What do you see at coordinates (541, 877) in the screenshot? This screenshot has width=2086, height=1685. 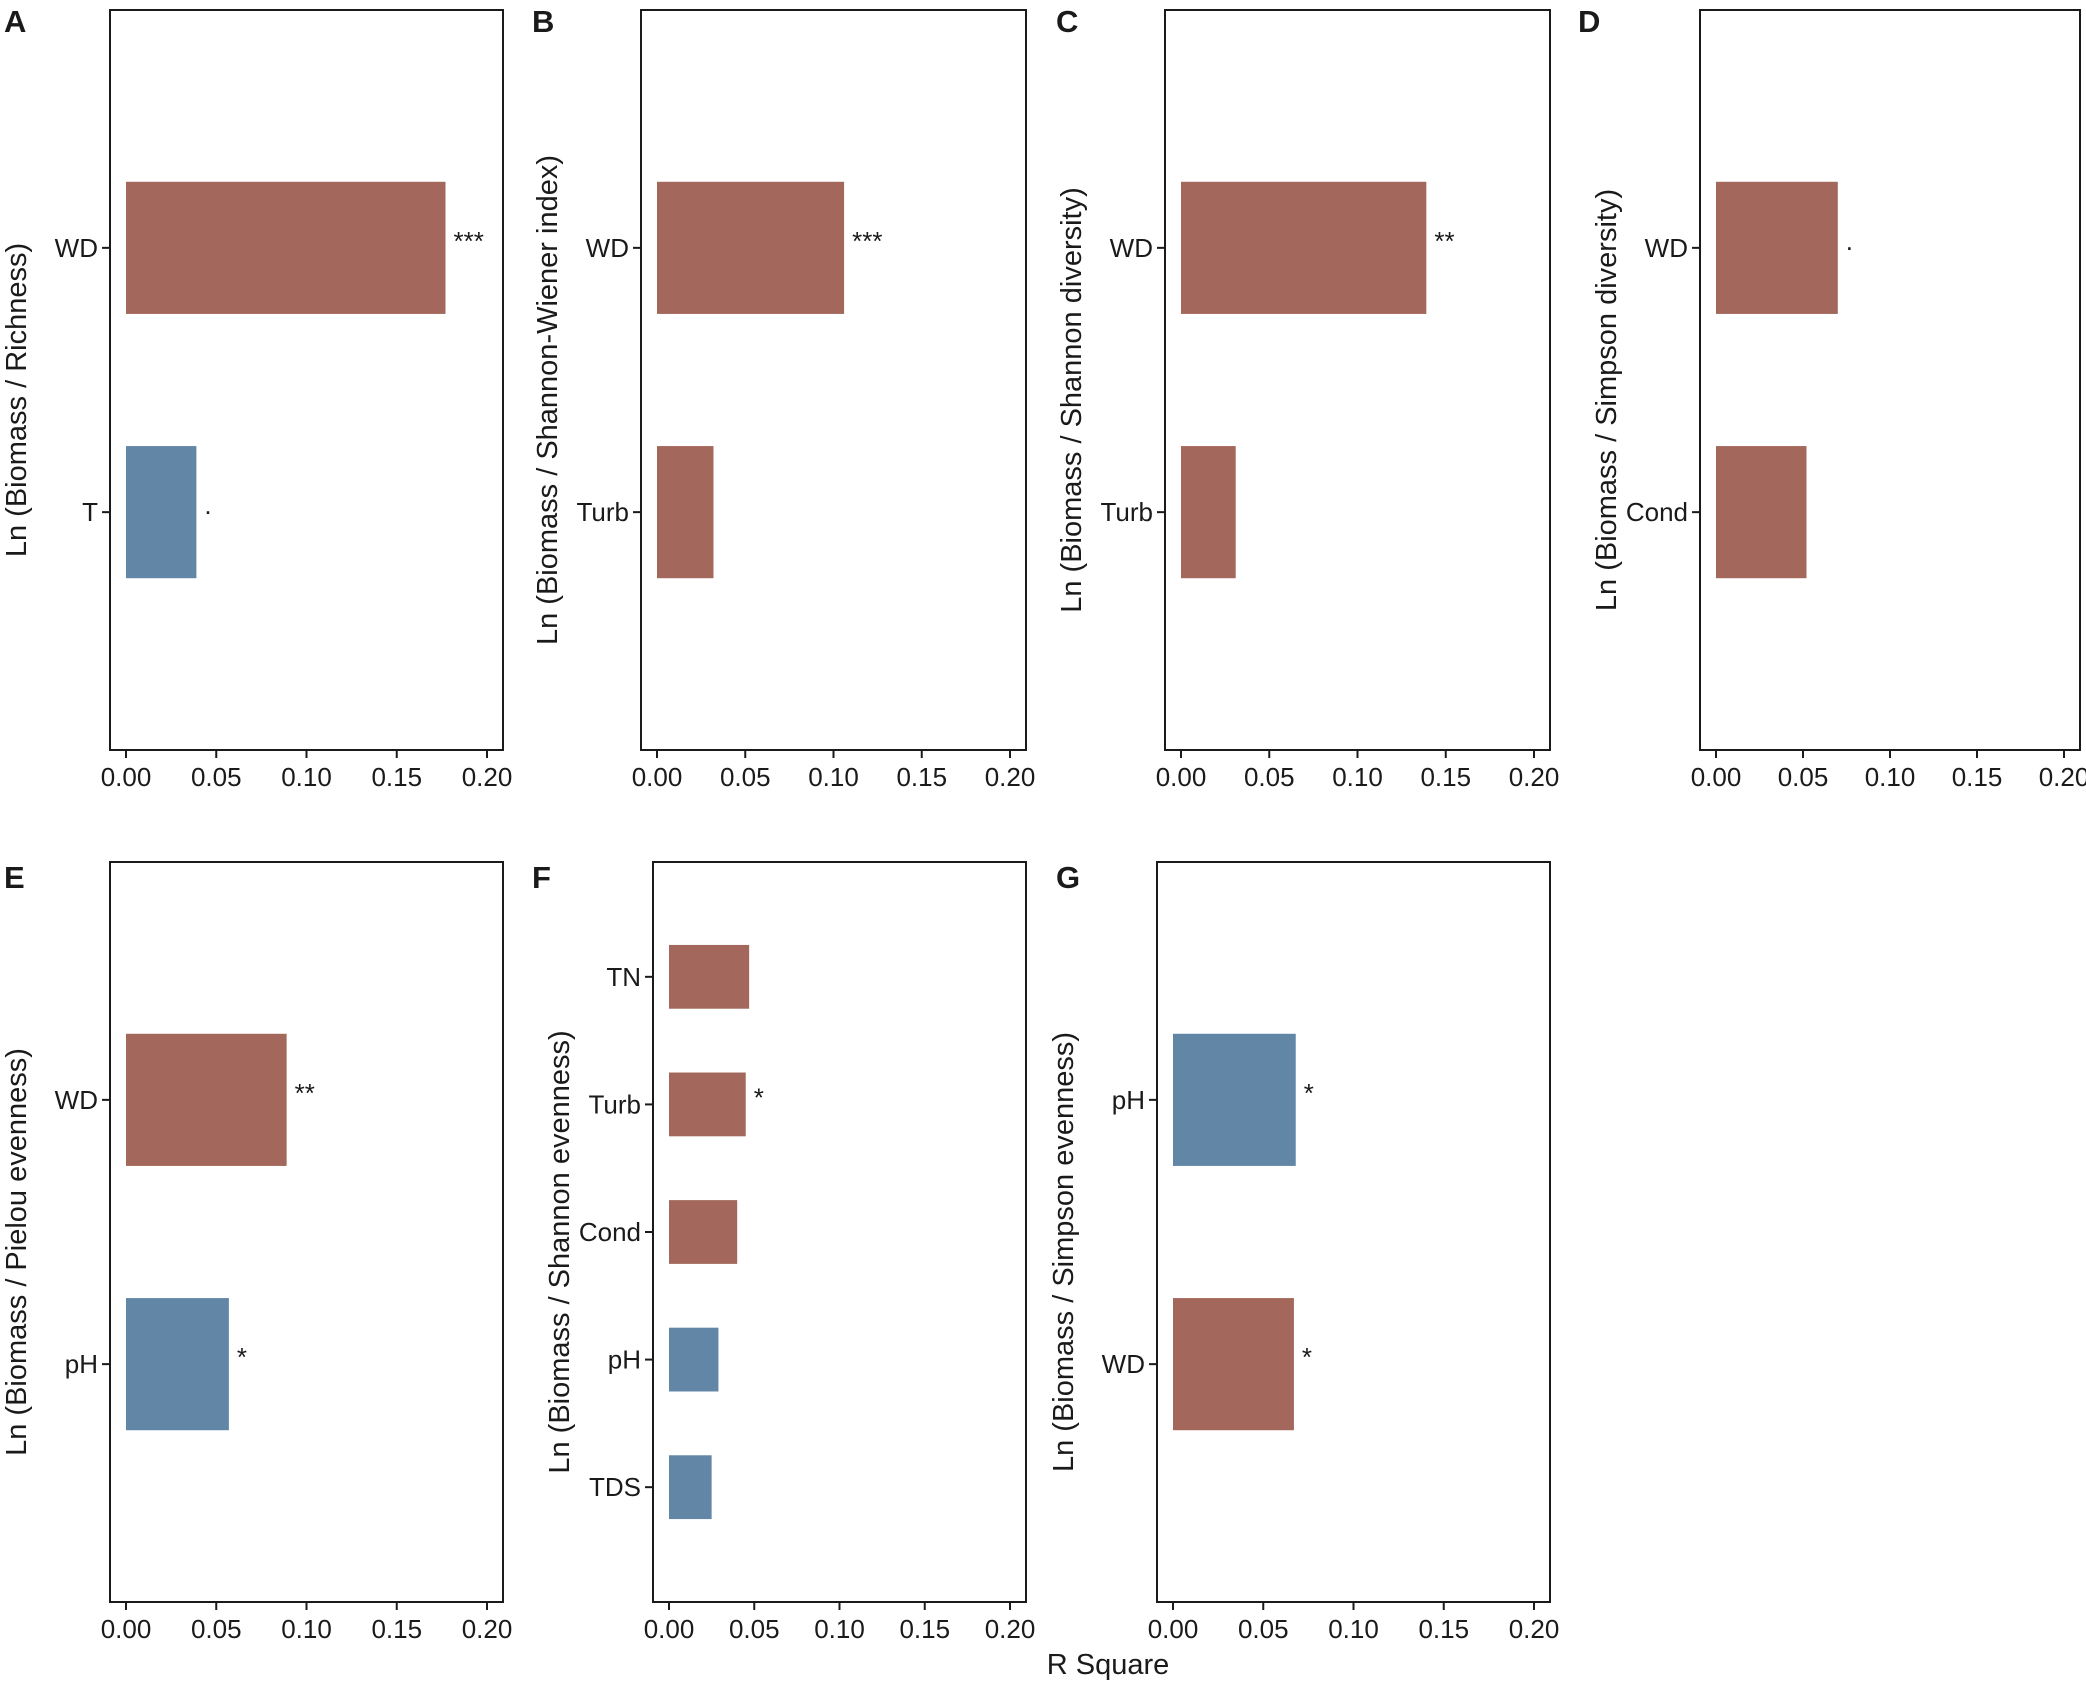 I see `panel-letter: F` at bounding box center [541, 877].